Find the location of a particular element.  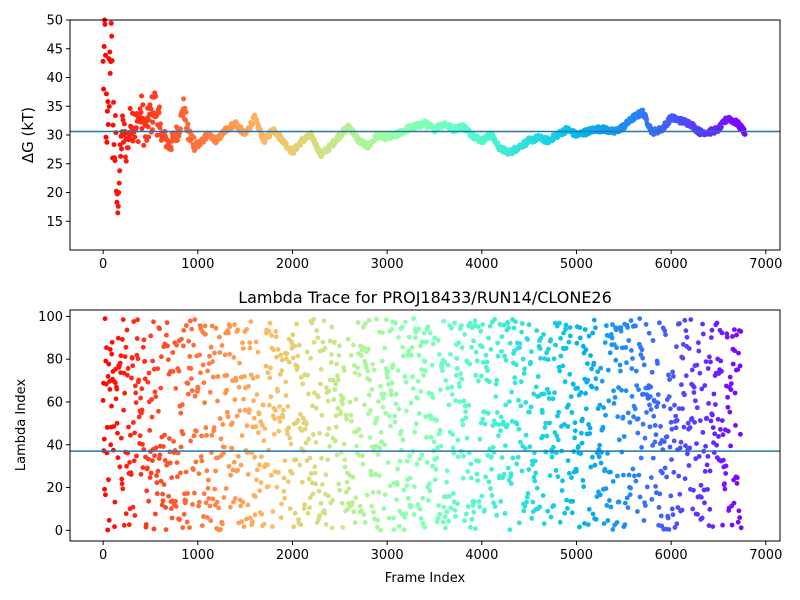

x-tick-label: 1000 is located at coordinates (197, 264).